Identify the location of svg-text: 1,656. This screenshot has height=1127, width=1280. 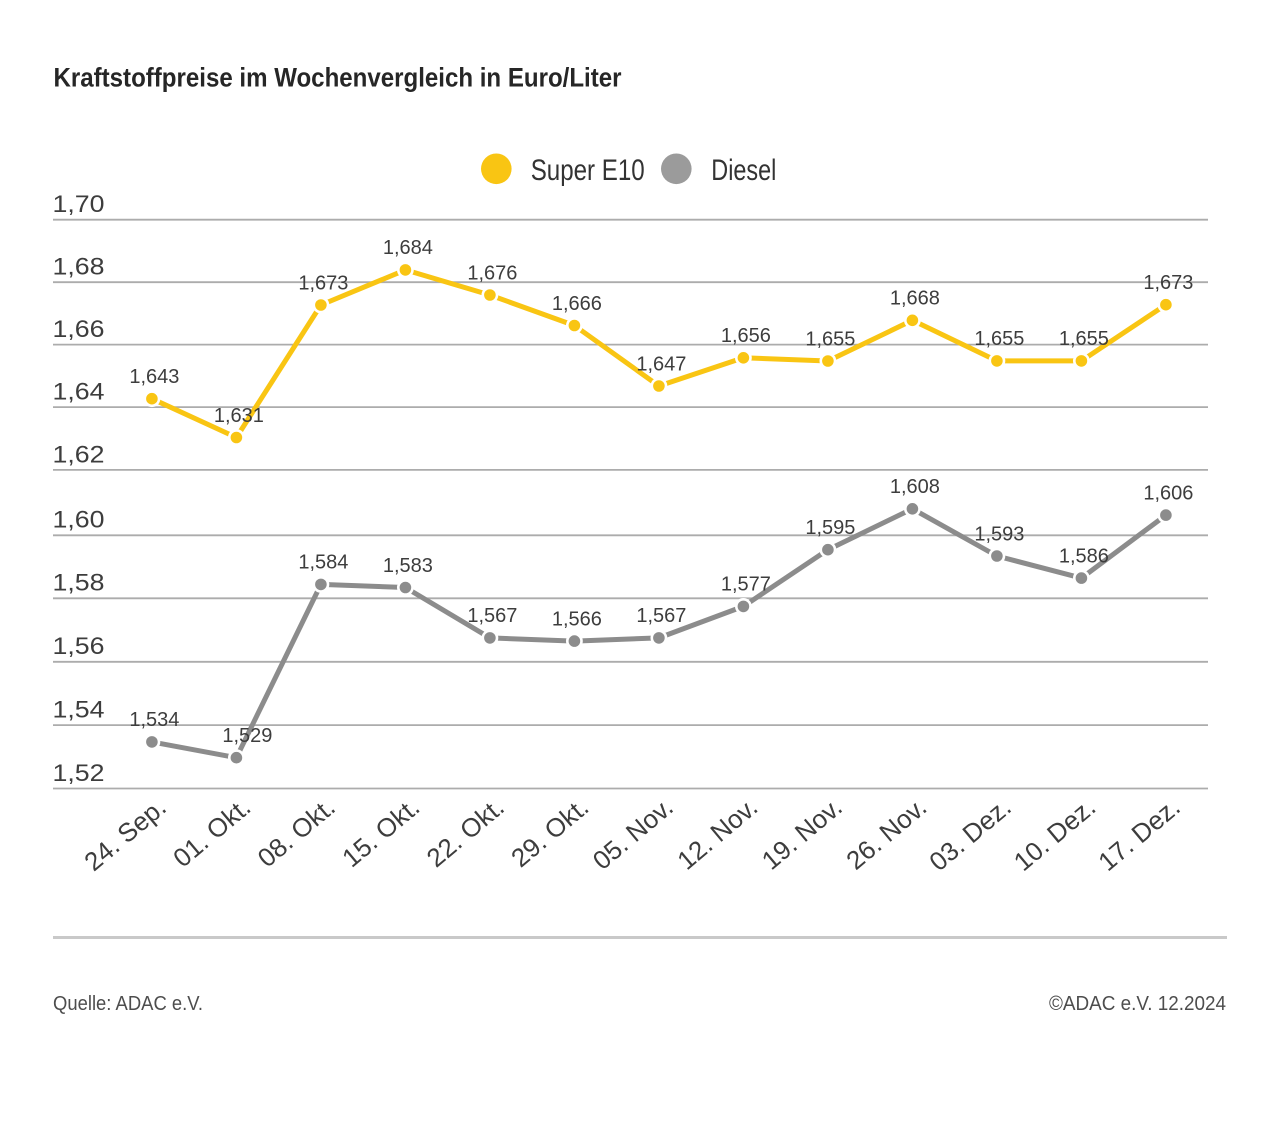
(746, 336).